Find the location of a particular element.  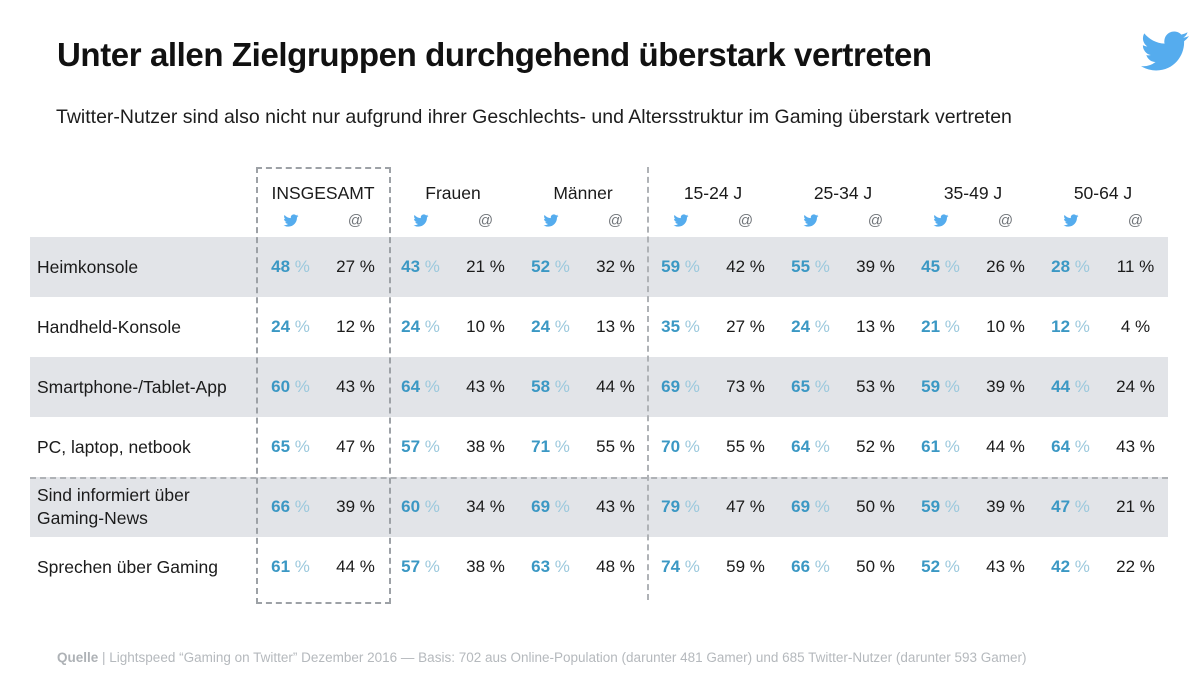

value-online-population: 52 % is located at coordinates (875, 446).